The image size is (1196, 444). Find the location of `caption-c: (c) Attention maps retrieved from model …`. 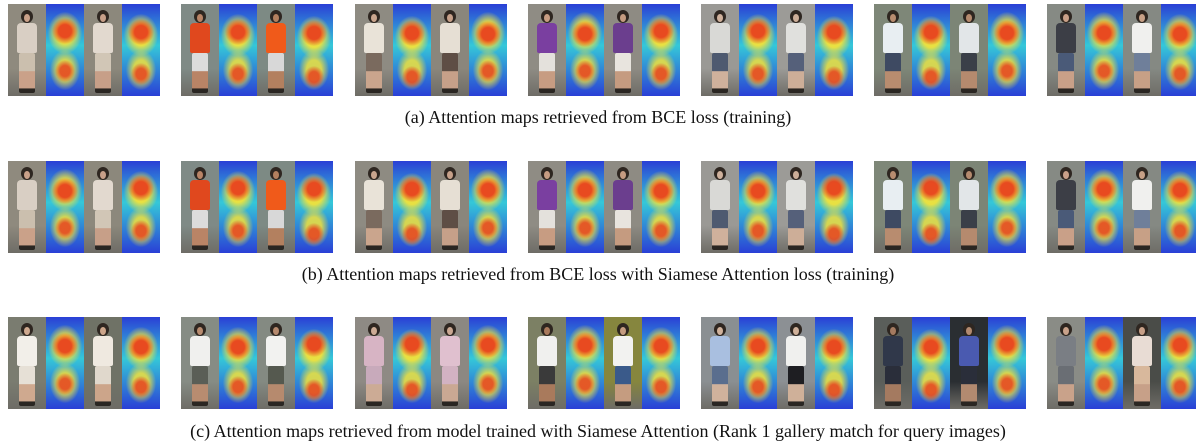

caption-c: (c) Attention maps retrieved from model … is located at coordinates (598, 431).